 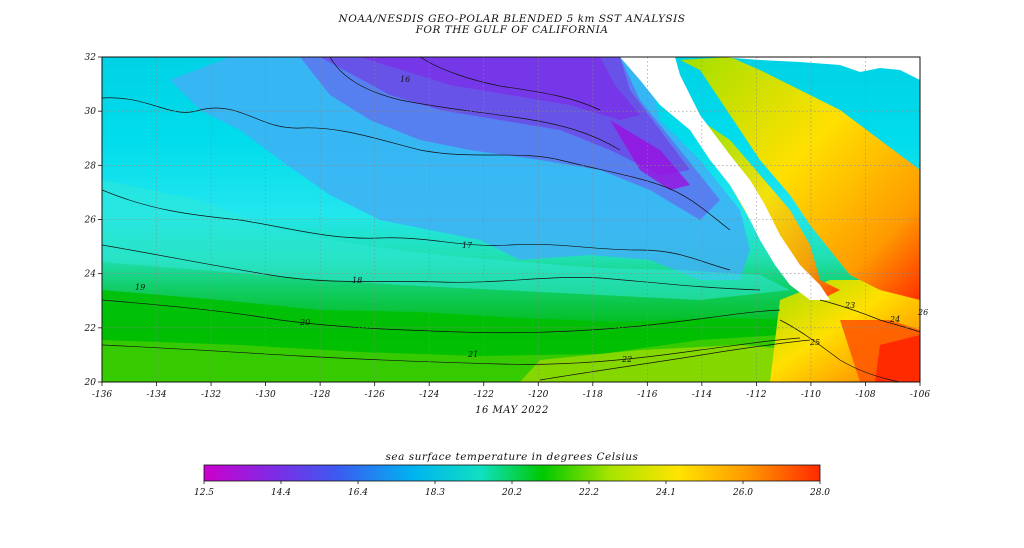 What do you see at coordinates (756, 395) in the screenshot?
I see `lon-tick-label: -112` at bounding box center [756, 395].